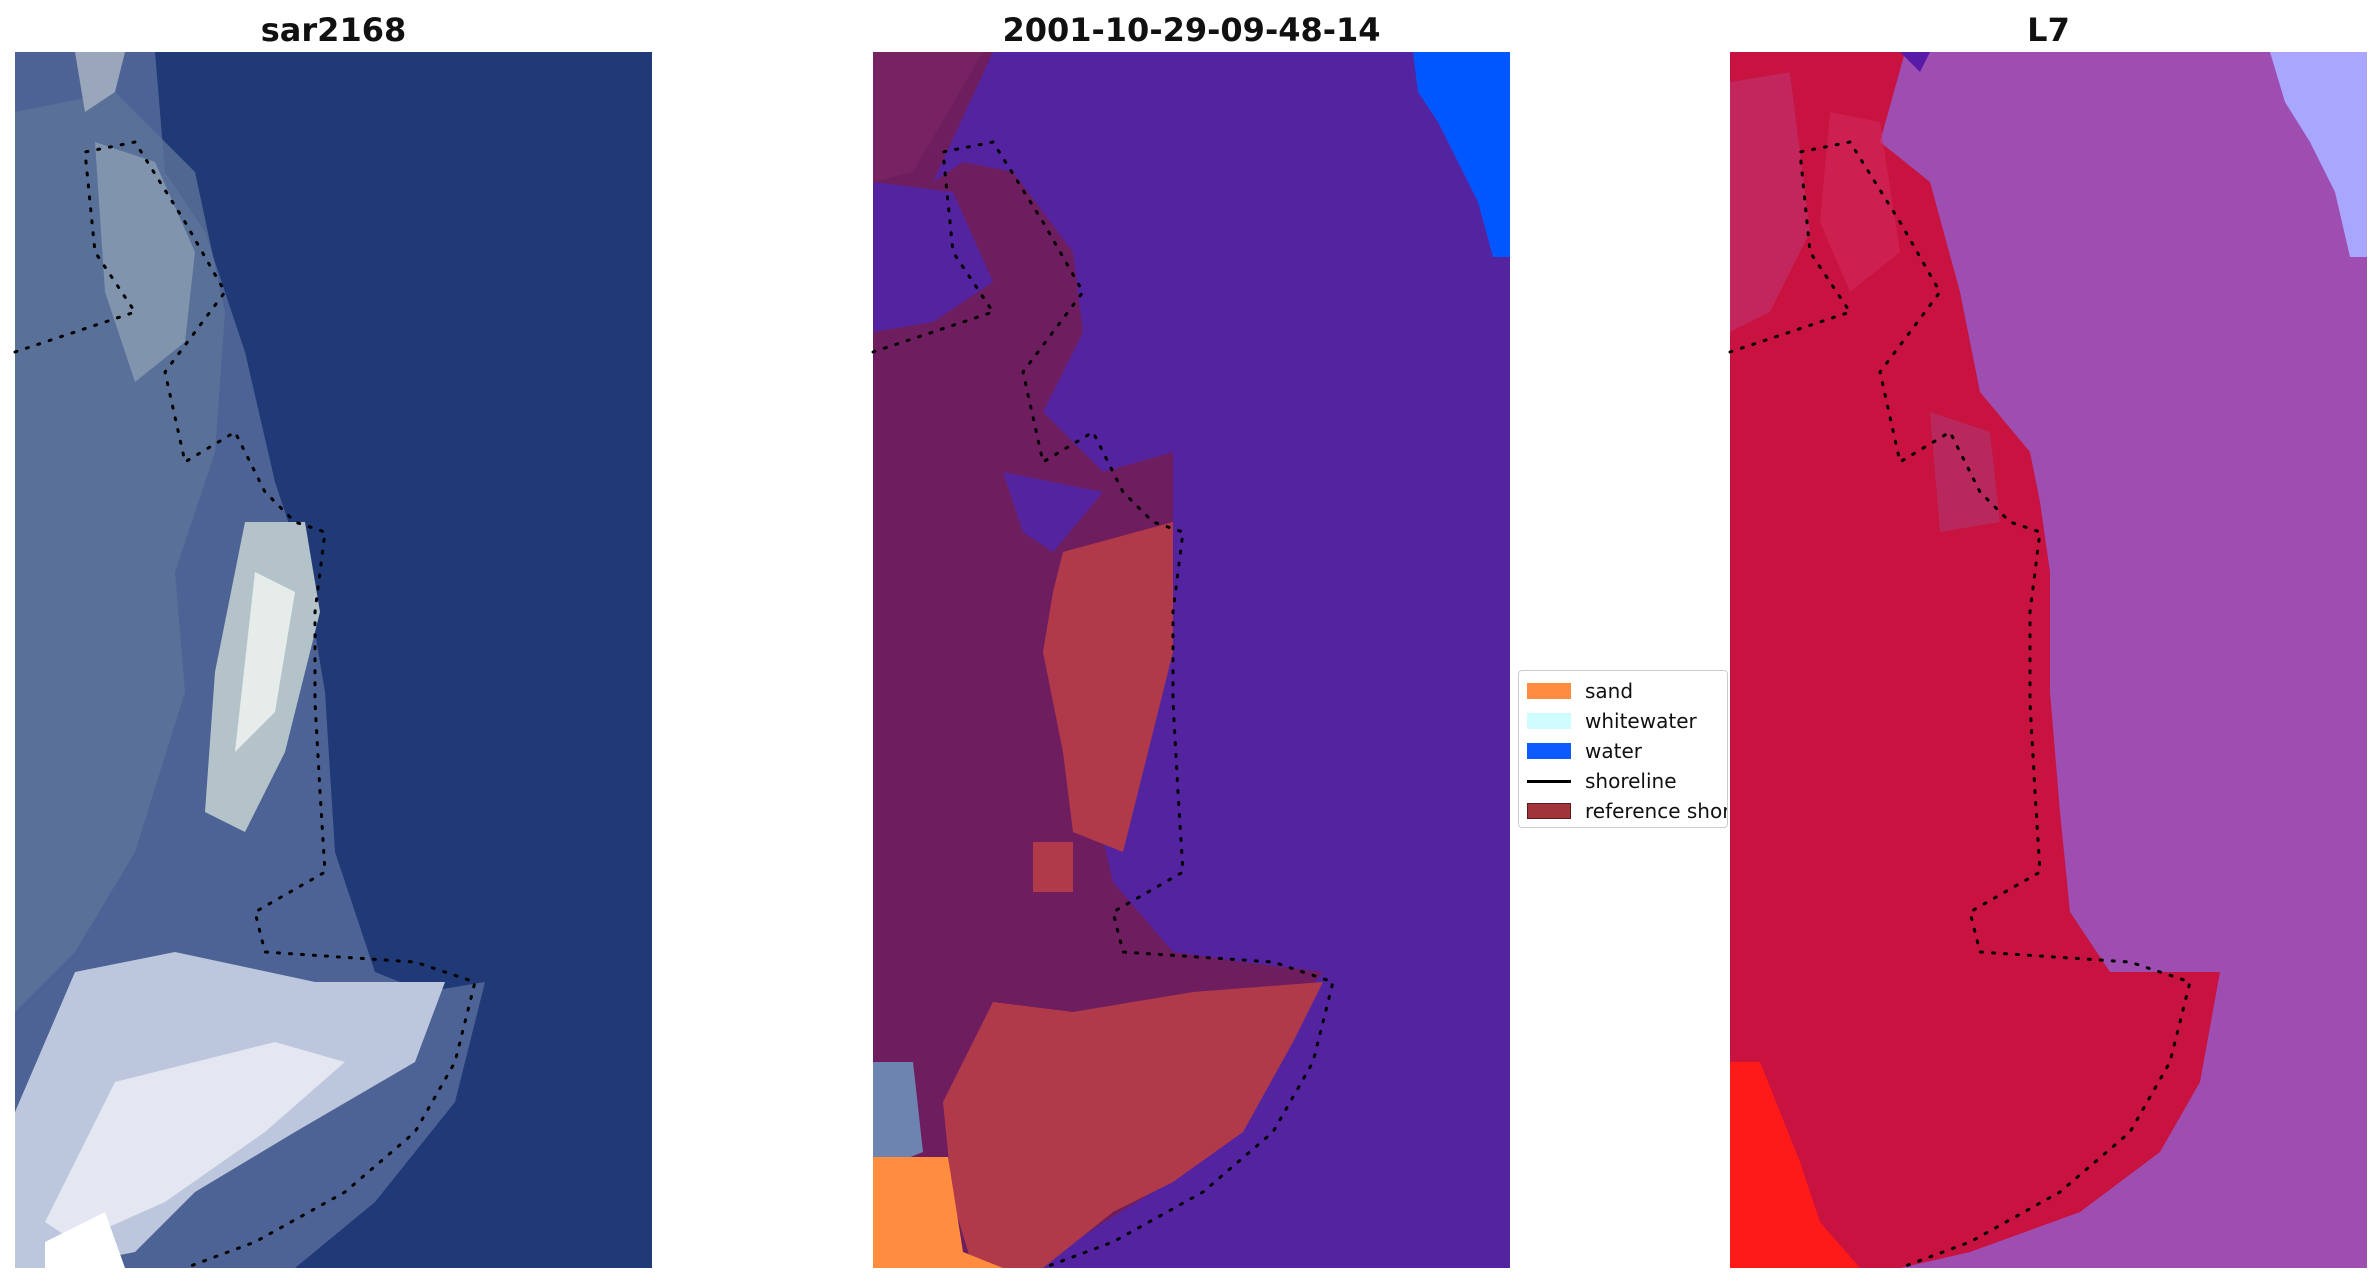 The image size is (2380, 1283). I want to click on panel-title-sar2168: sar2168, so click(333, 30).